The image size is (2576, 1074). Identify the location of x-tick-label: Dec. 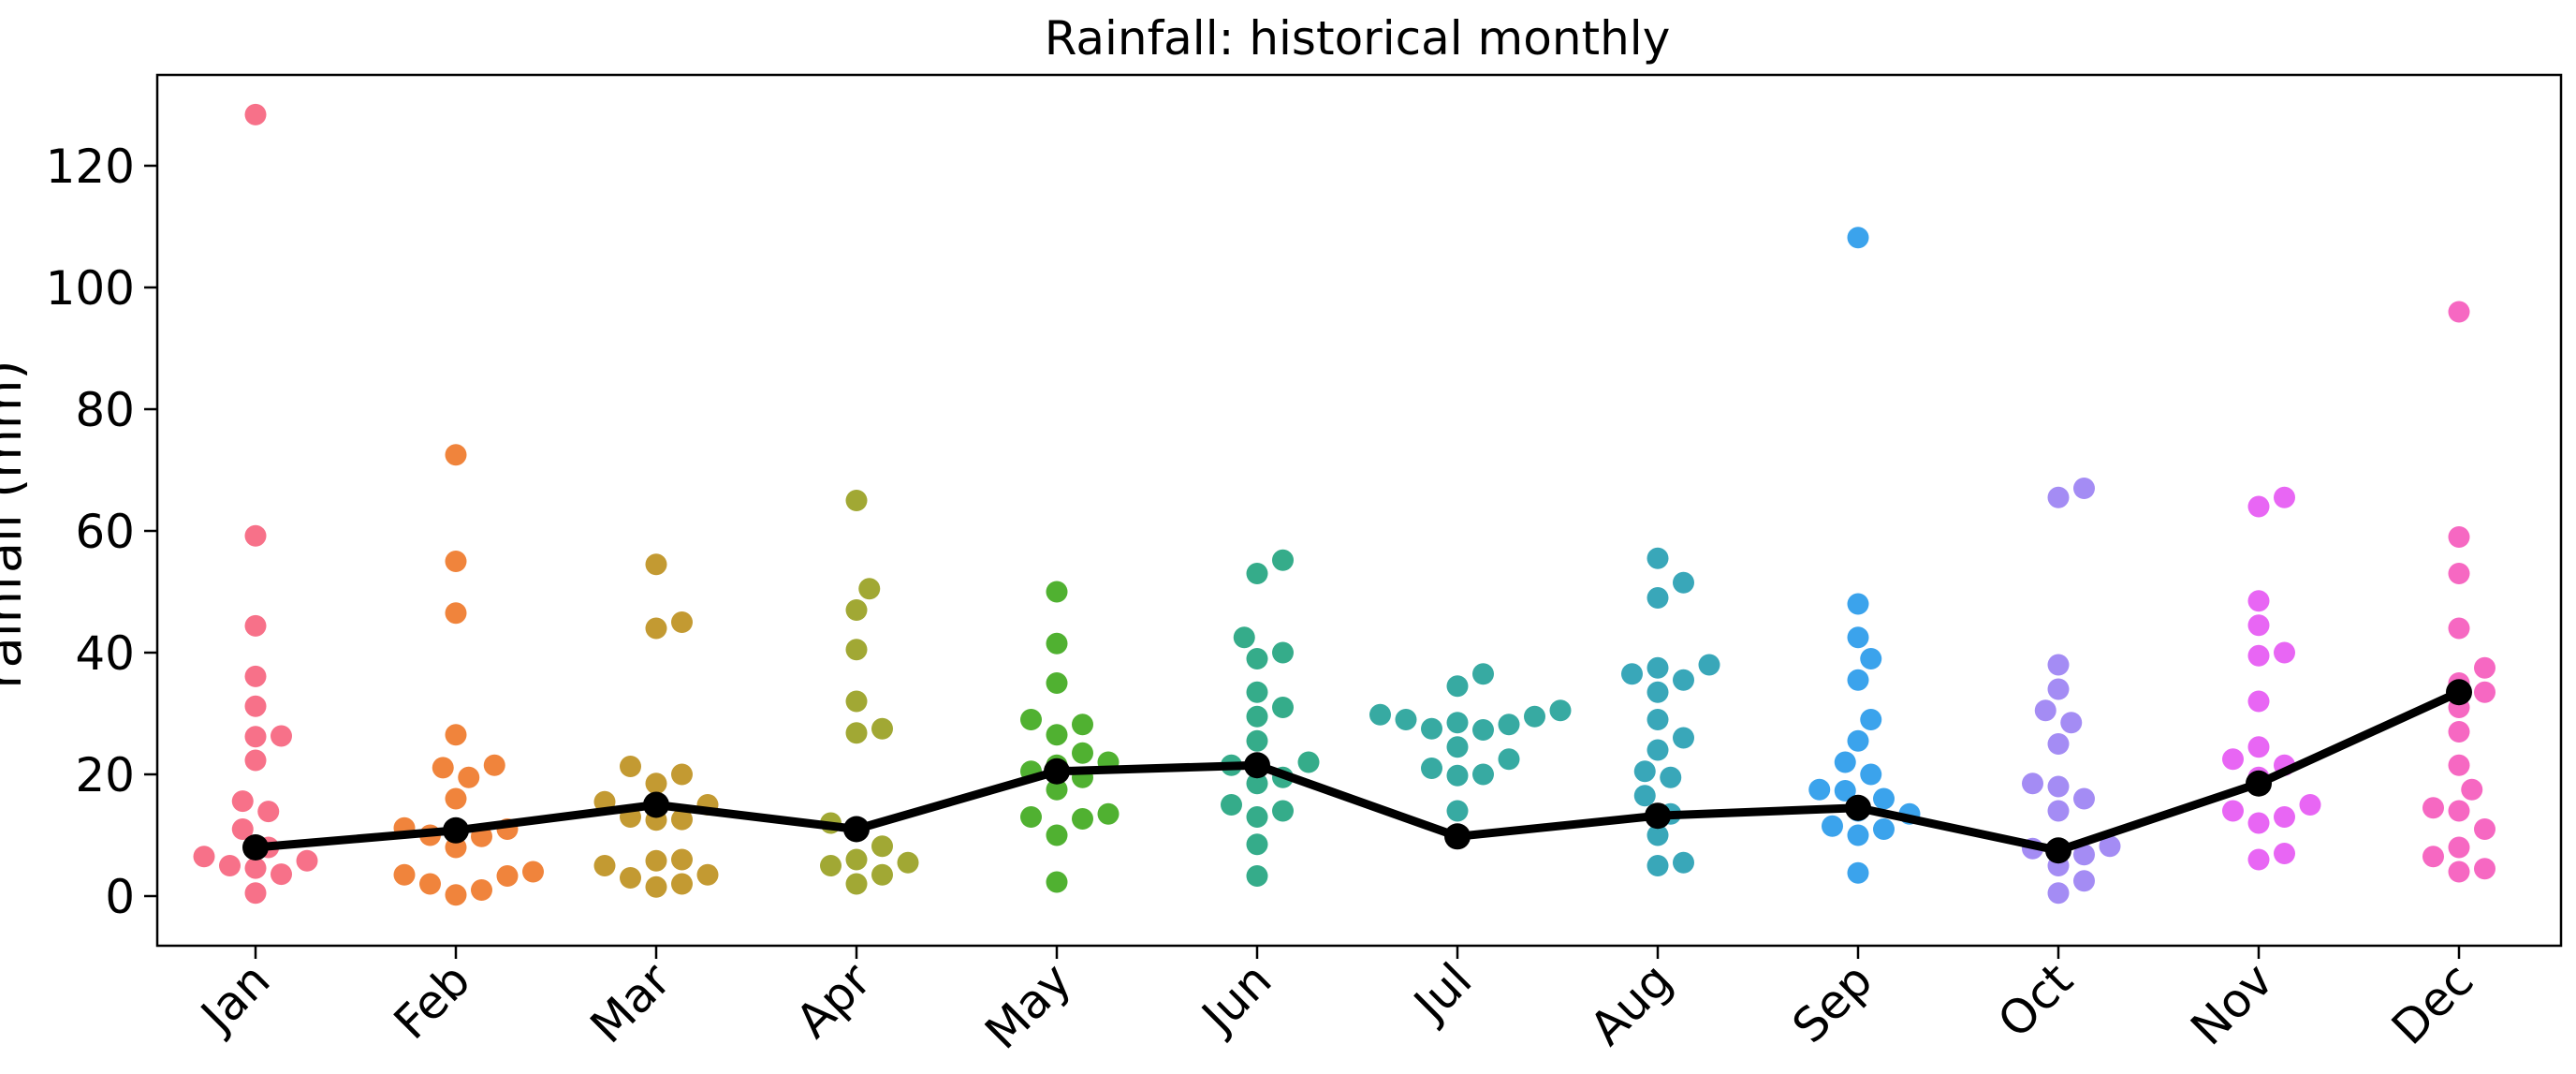
(2432, 1003).